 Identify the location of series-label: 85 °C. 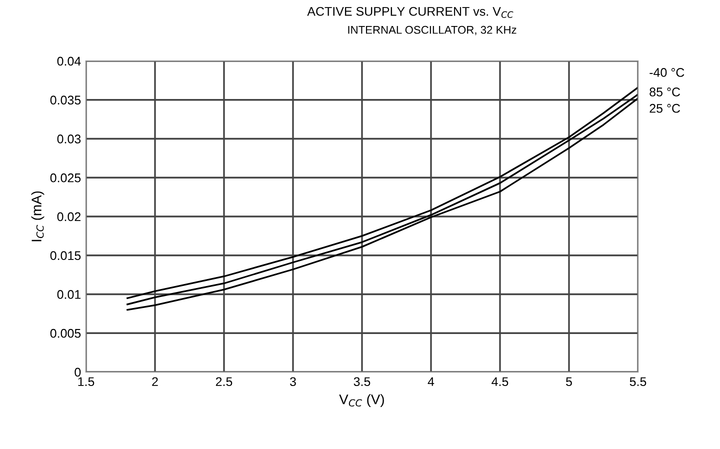
(665, 92).